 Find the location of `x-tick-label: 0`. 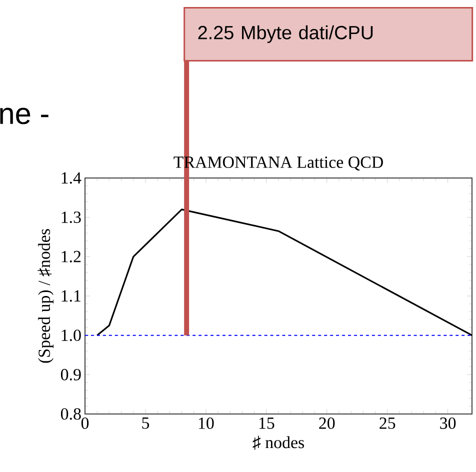

x-tick-label: 0 is located at coordinates (85, 423).